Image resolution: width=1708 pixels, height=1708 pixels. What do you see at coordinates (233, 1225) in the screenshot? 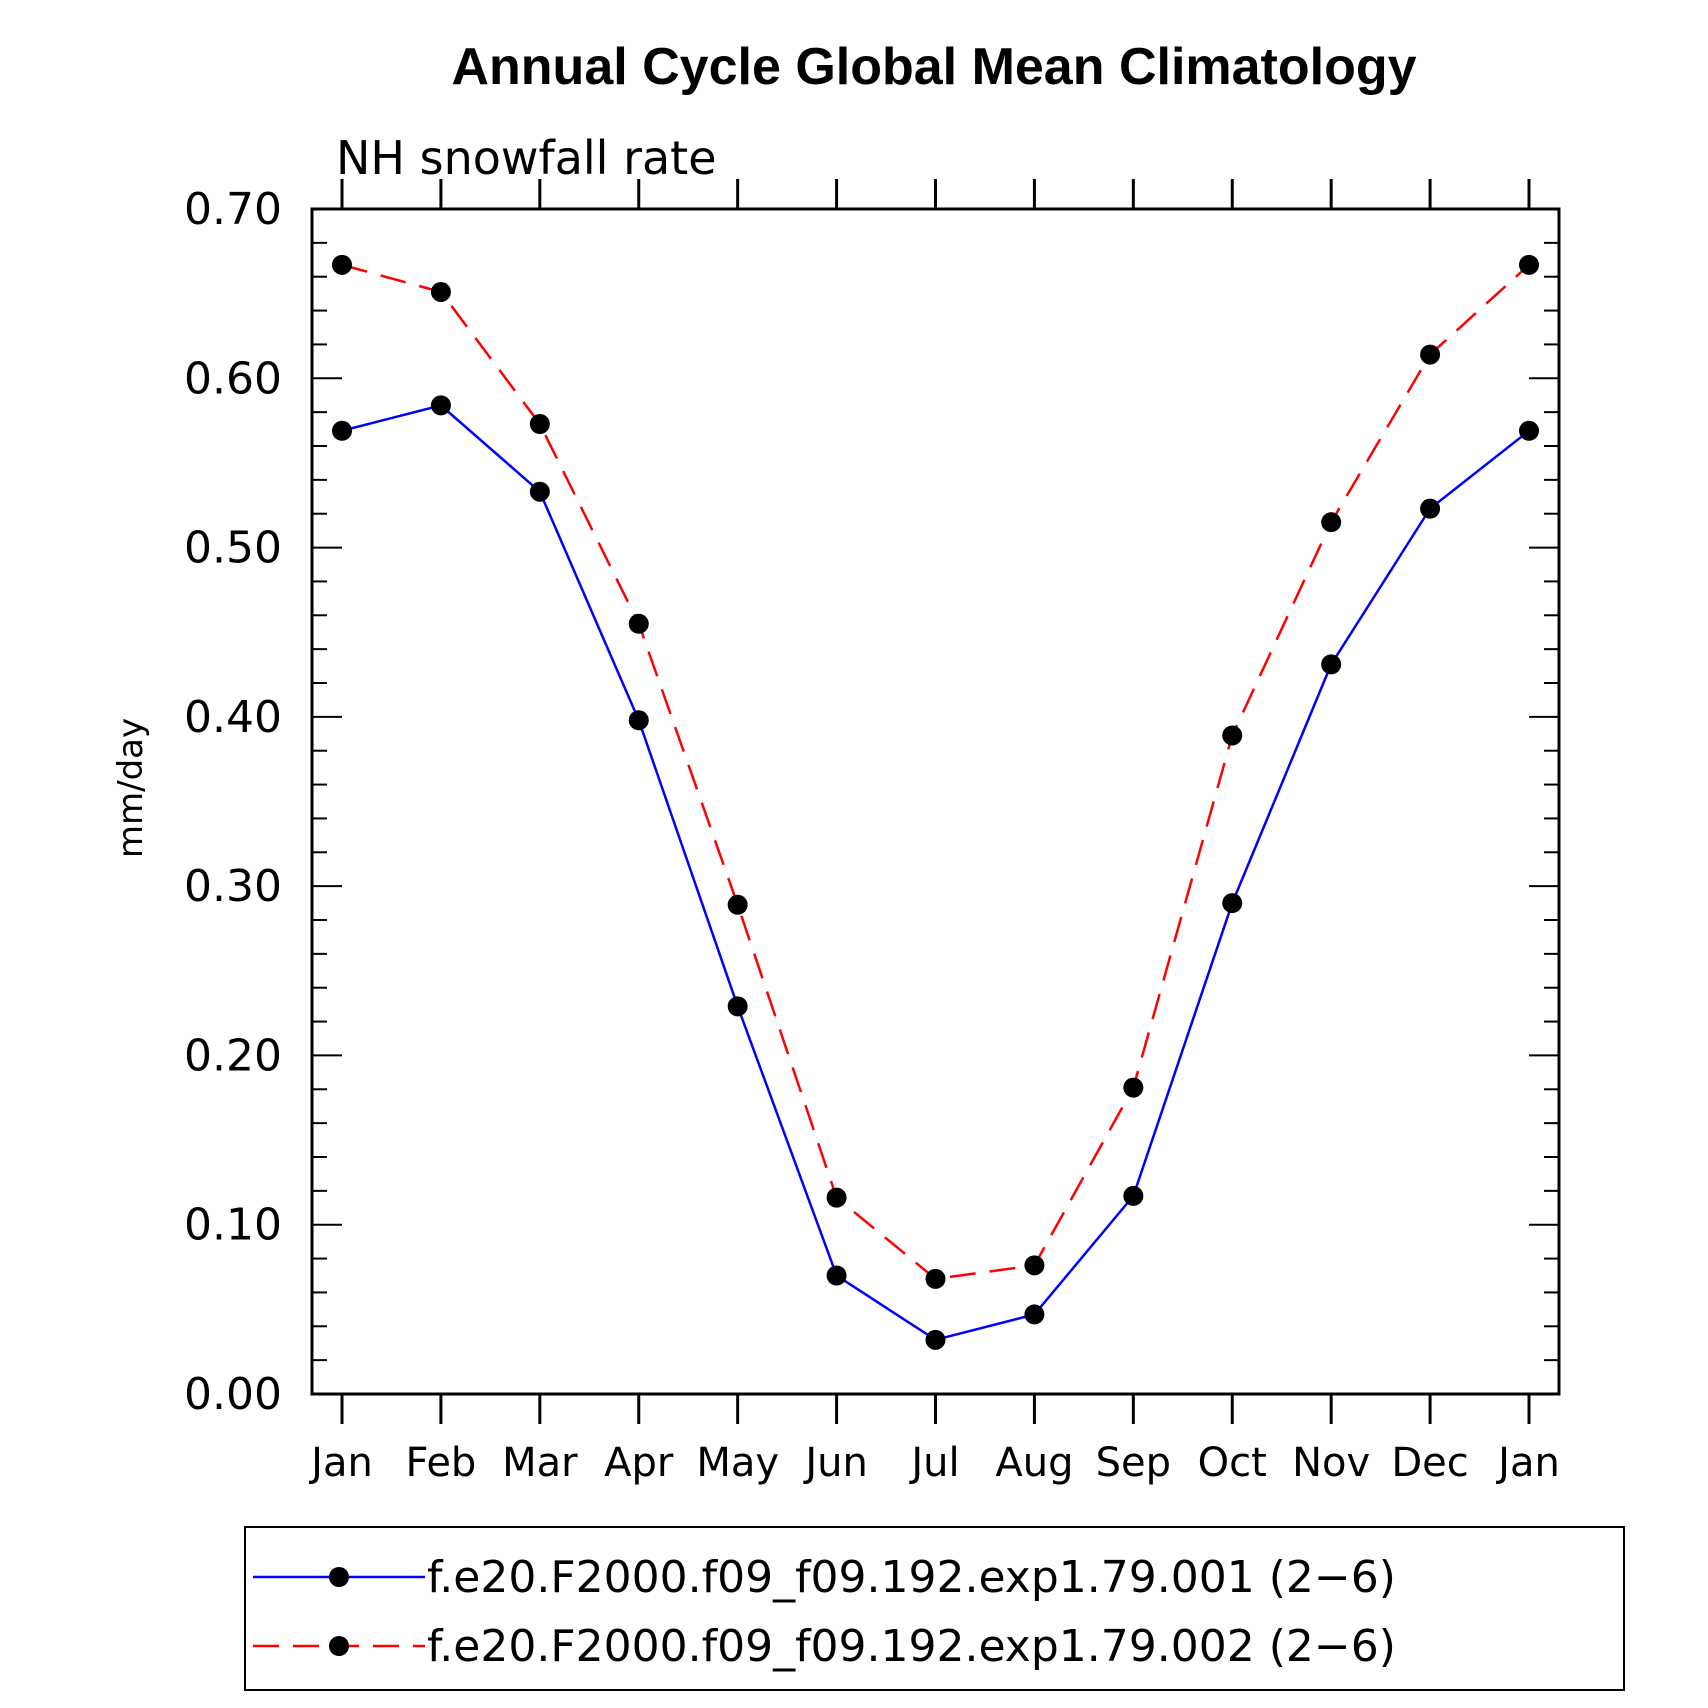
I see `y-tick-label: 0.10` at bounding box center [233, 1225].